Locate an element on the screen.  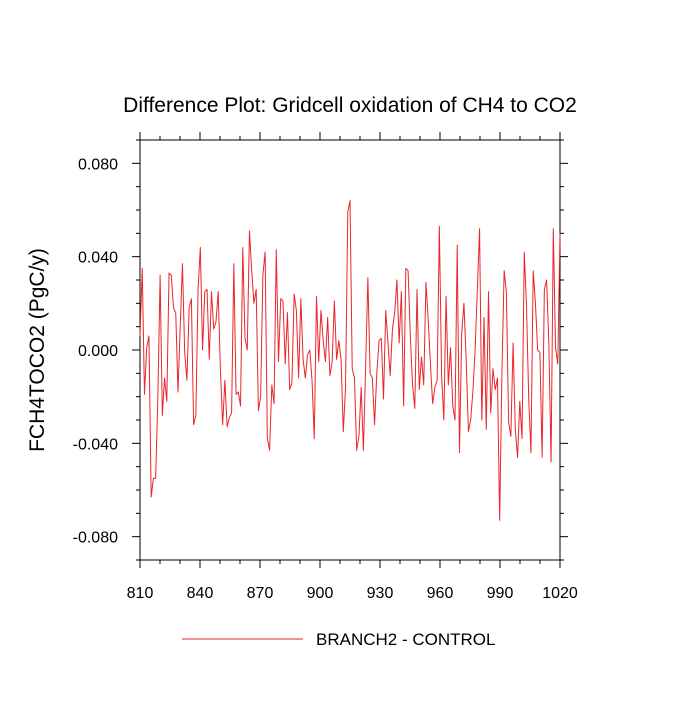
y-tick-label: -0.080 is located at coordinates (95, 538).